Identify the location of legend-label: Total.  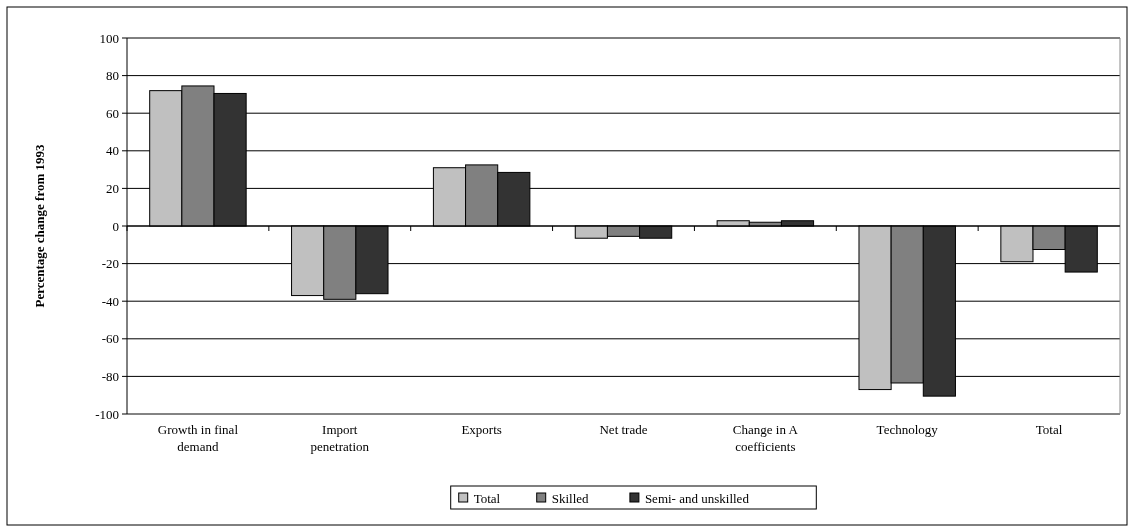
(487, 498).